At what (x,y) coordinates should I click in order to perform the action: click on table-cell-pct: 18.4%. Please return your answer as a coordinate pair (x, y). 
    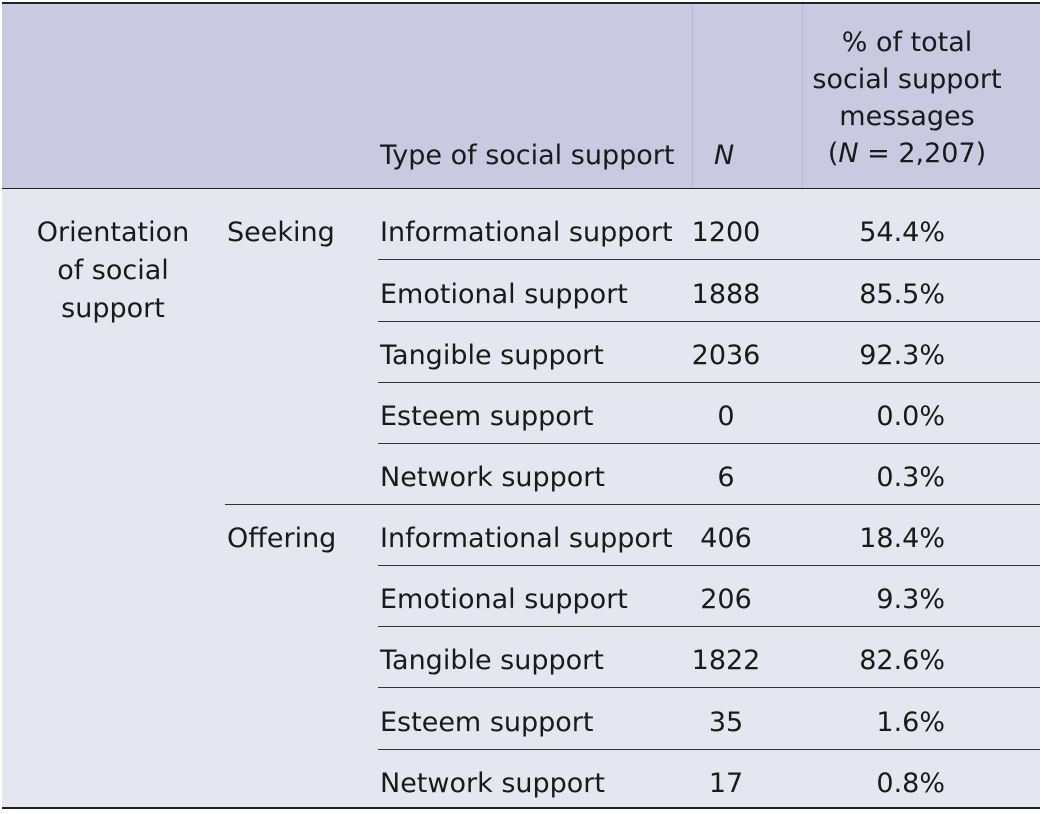
    Looking at the image, I should click on (902, 538).